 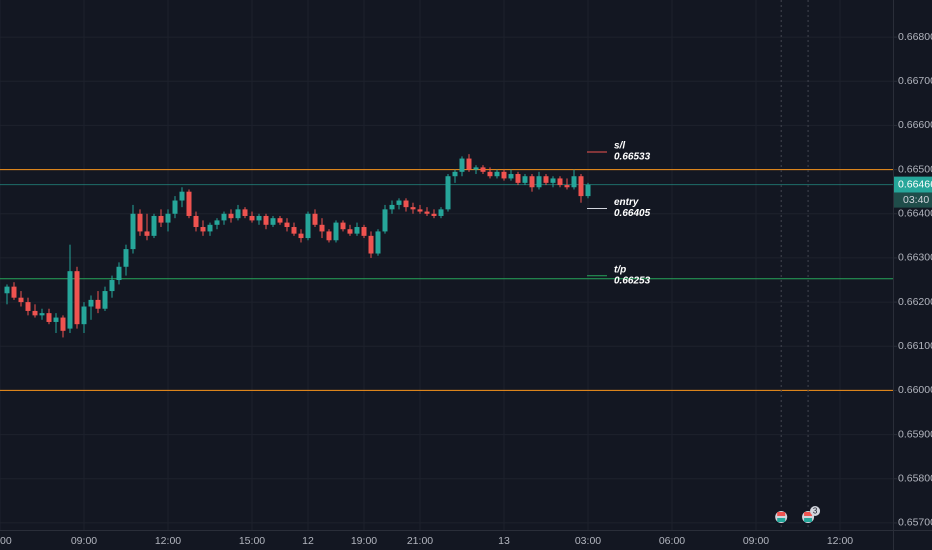 What do you see at coordinates (588, 541) in the screenshot?
I see `x-tick-label: 03:00` at bounding box center [588, 541].